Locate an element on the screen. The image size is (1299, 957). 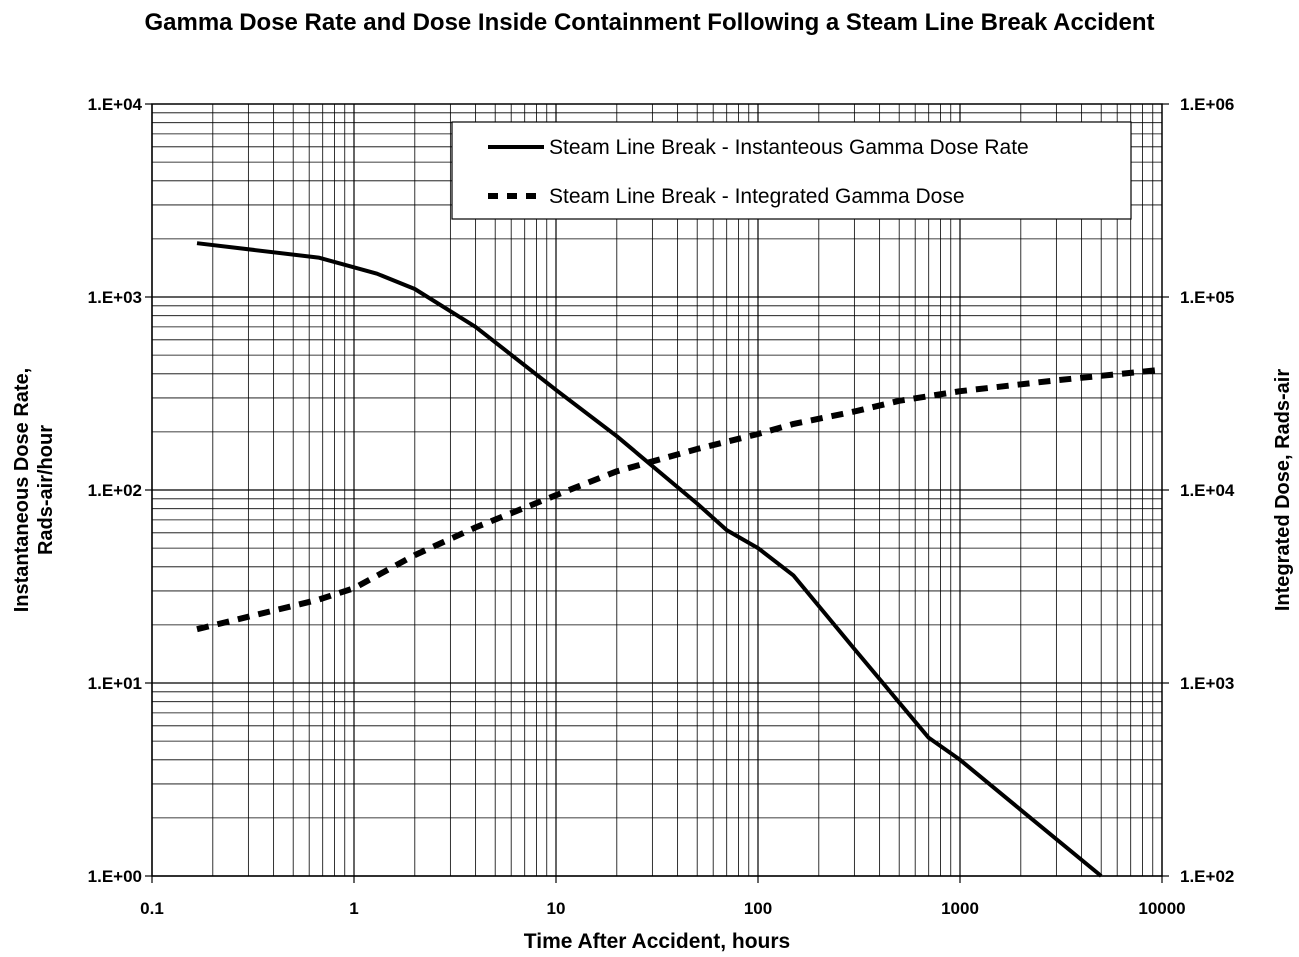
y-tick-label: 1.E+00 is located at coordinates (115, 876).